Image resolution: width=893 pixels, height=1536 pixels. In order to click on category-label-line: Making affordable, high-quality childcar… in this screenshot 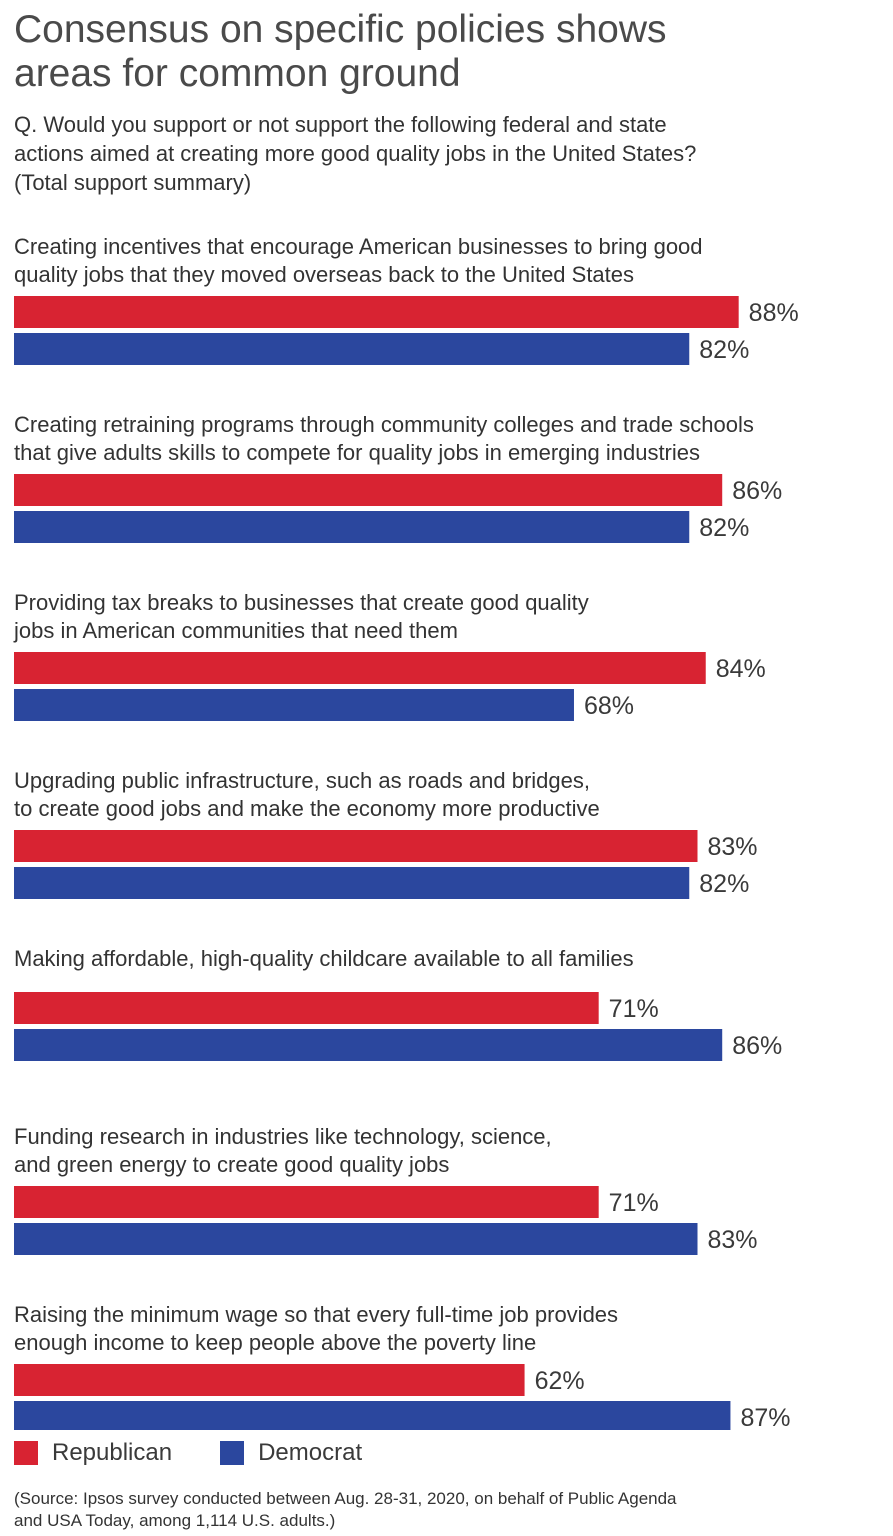, I will do `click(324, 958)`.